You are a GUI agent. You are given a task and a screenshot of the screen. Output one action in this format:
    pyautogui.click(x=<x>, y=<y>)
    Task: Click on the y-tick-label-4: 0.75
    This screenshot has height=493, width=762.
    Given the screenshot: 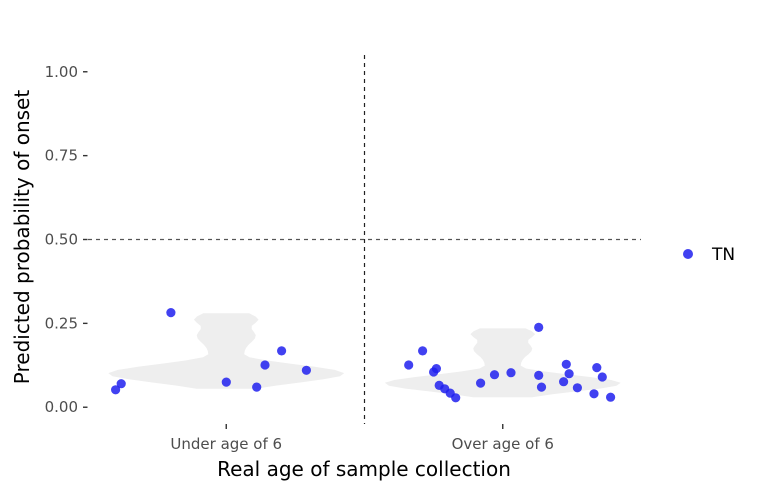 What is the action you would take?
    pyautogui.click(x=61, y=156)
    